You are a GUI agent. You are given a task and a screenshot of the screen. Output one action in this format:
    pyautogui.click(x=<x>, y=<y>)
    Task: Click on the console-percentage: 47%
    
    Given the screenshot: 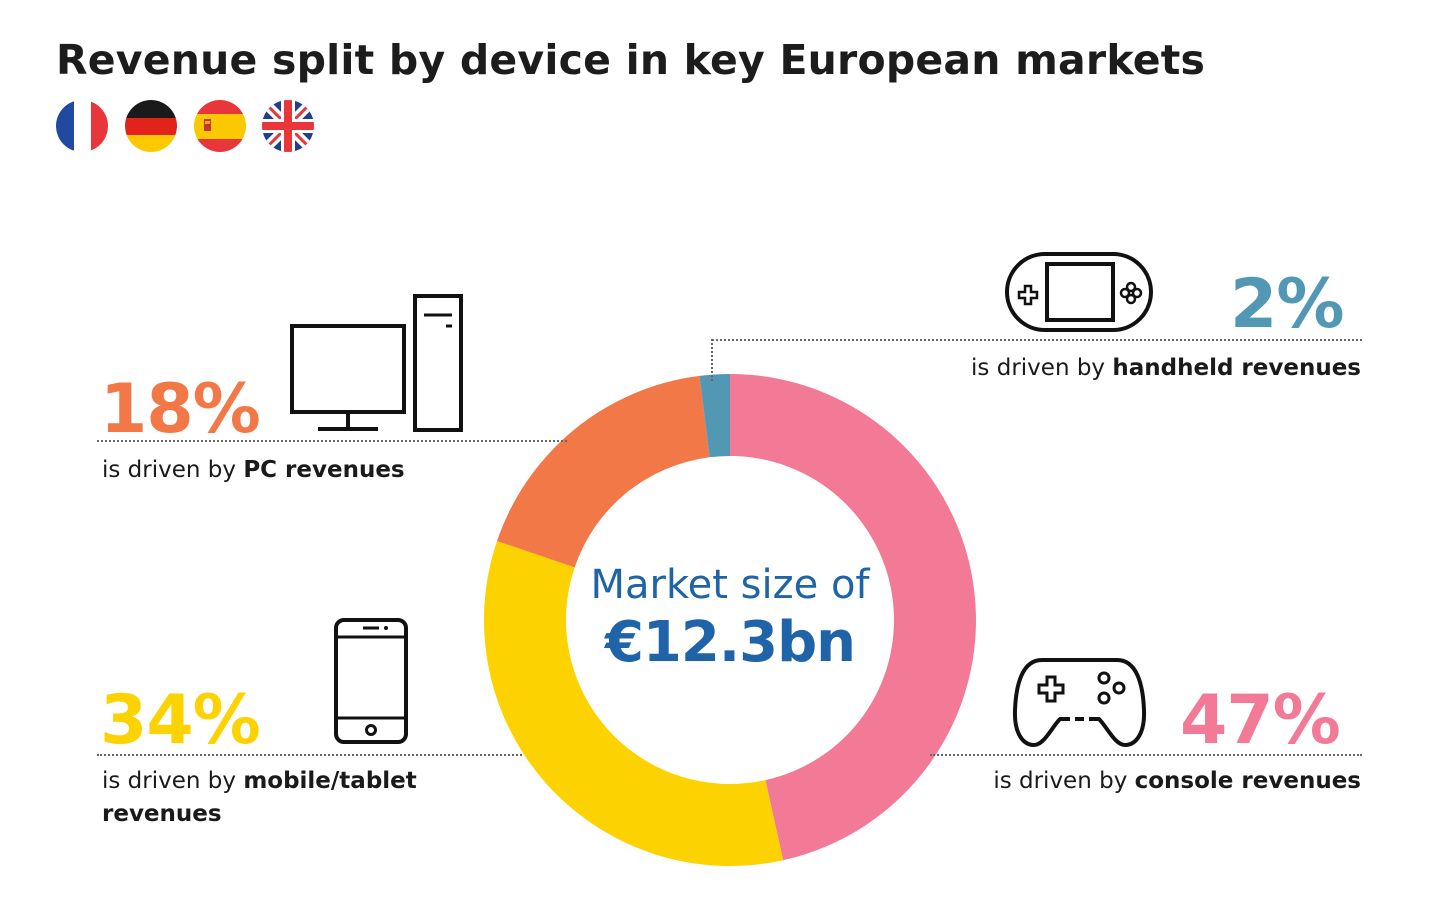 What is the action you would take?
    pyautogui.click(x=1260, y=720)
    